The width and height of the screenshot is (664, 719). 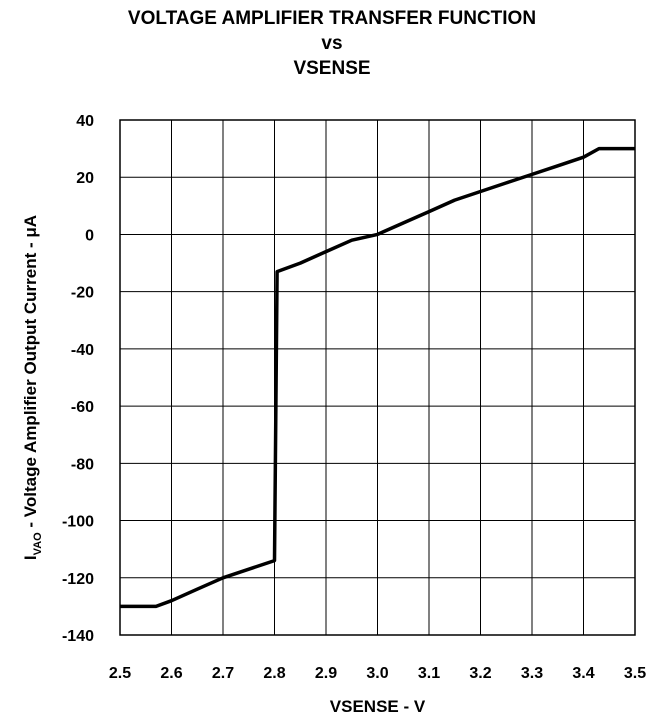 I want to click on y-axis-label-unit: μA, so click(x=30, y=226).